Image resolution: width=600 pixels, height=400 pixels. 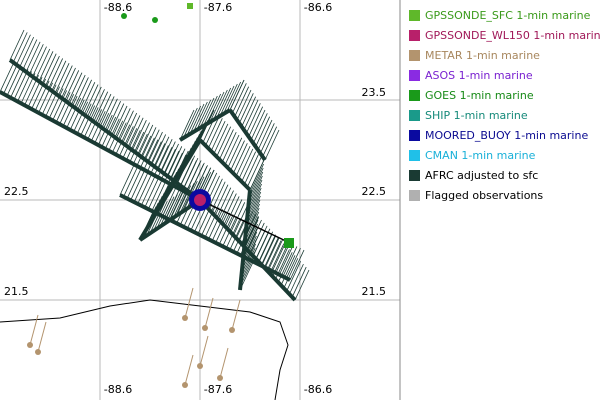 I want to click on legend-label: CMAN 1-min marine, so click(x=480, y=155).